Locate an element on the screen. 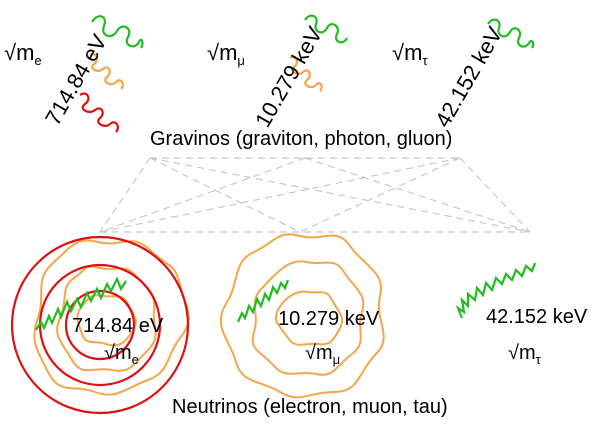 Image resolution: width=601 pixels, height=426 pixels. gravino-electron-mass-label: √me is located at coordinates (23, 54).